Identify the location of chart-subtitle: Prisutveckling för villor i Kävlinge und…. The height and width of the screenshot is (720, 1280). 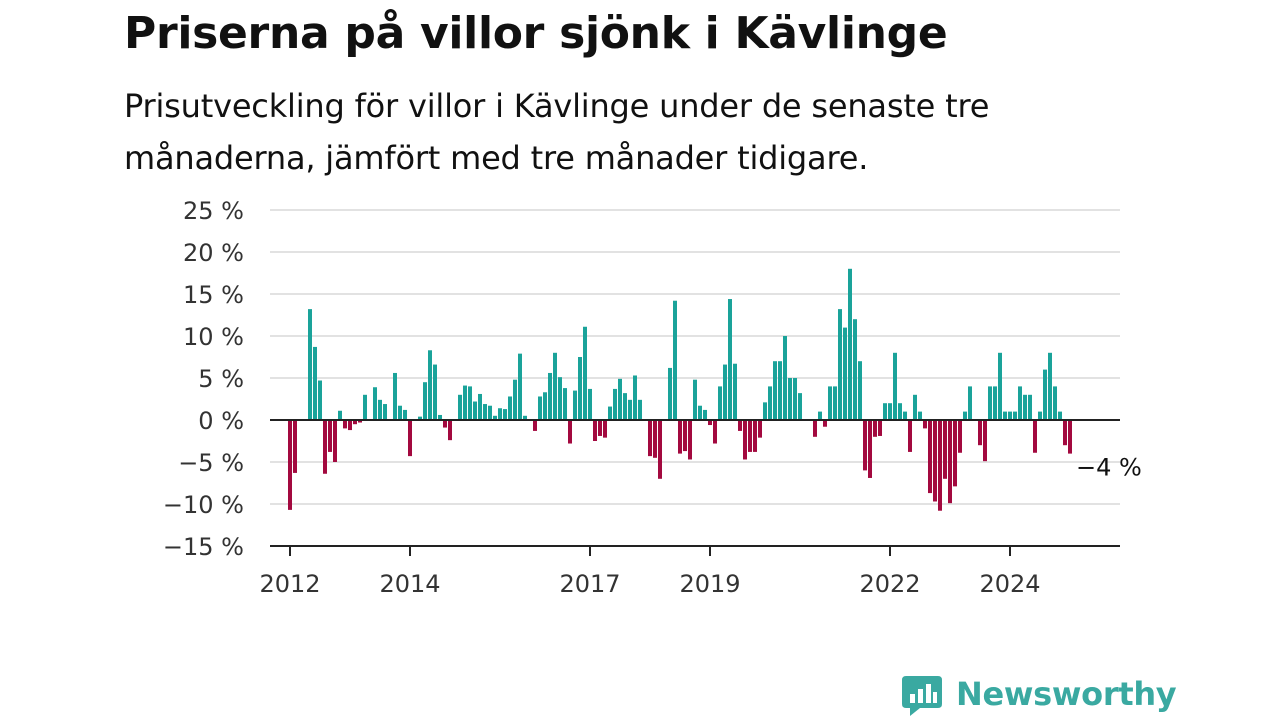
(557, 132).